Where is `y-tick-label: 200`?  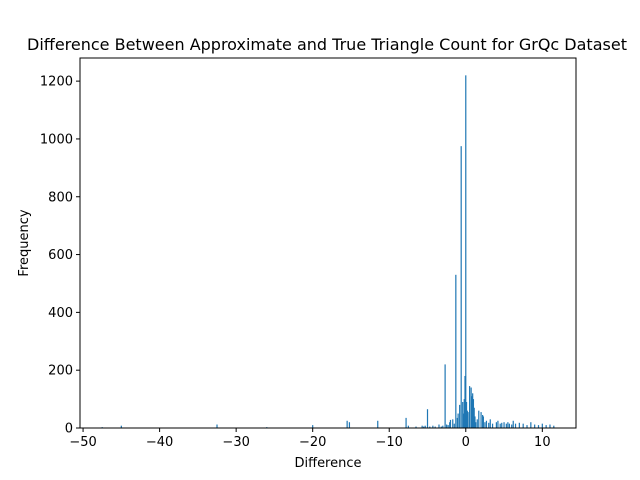 y-tick-label: 200 is located at coordinates (60, 371).